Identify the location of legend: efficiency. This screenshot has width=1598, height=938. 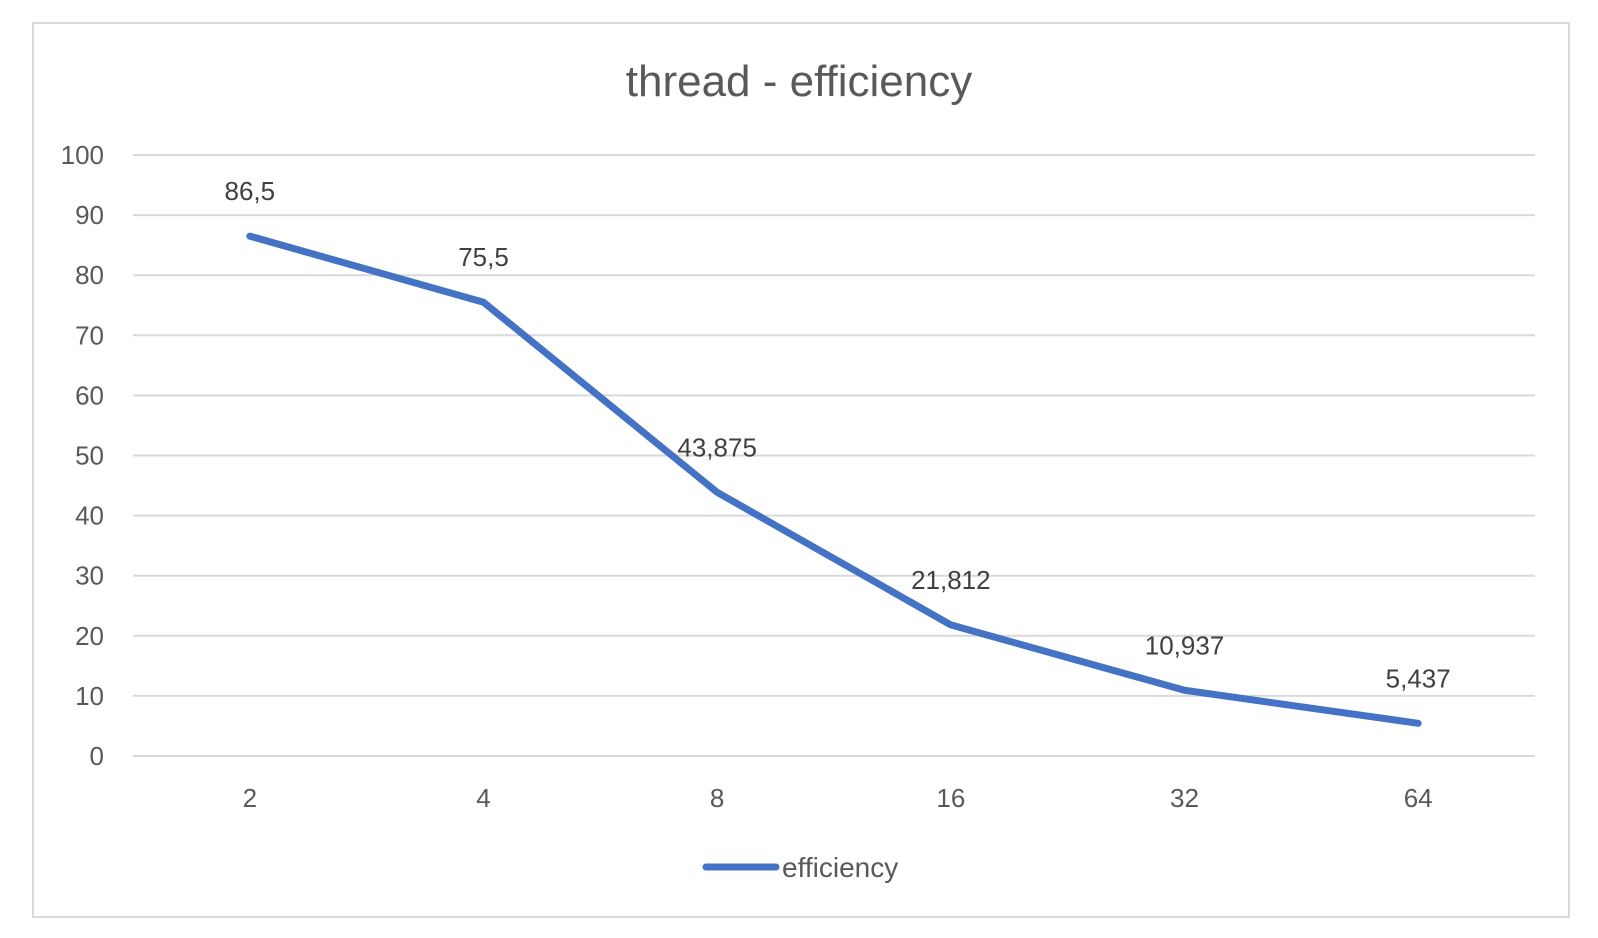
(800, 867).